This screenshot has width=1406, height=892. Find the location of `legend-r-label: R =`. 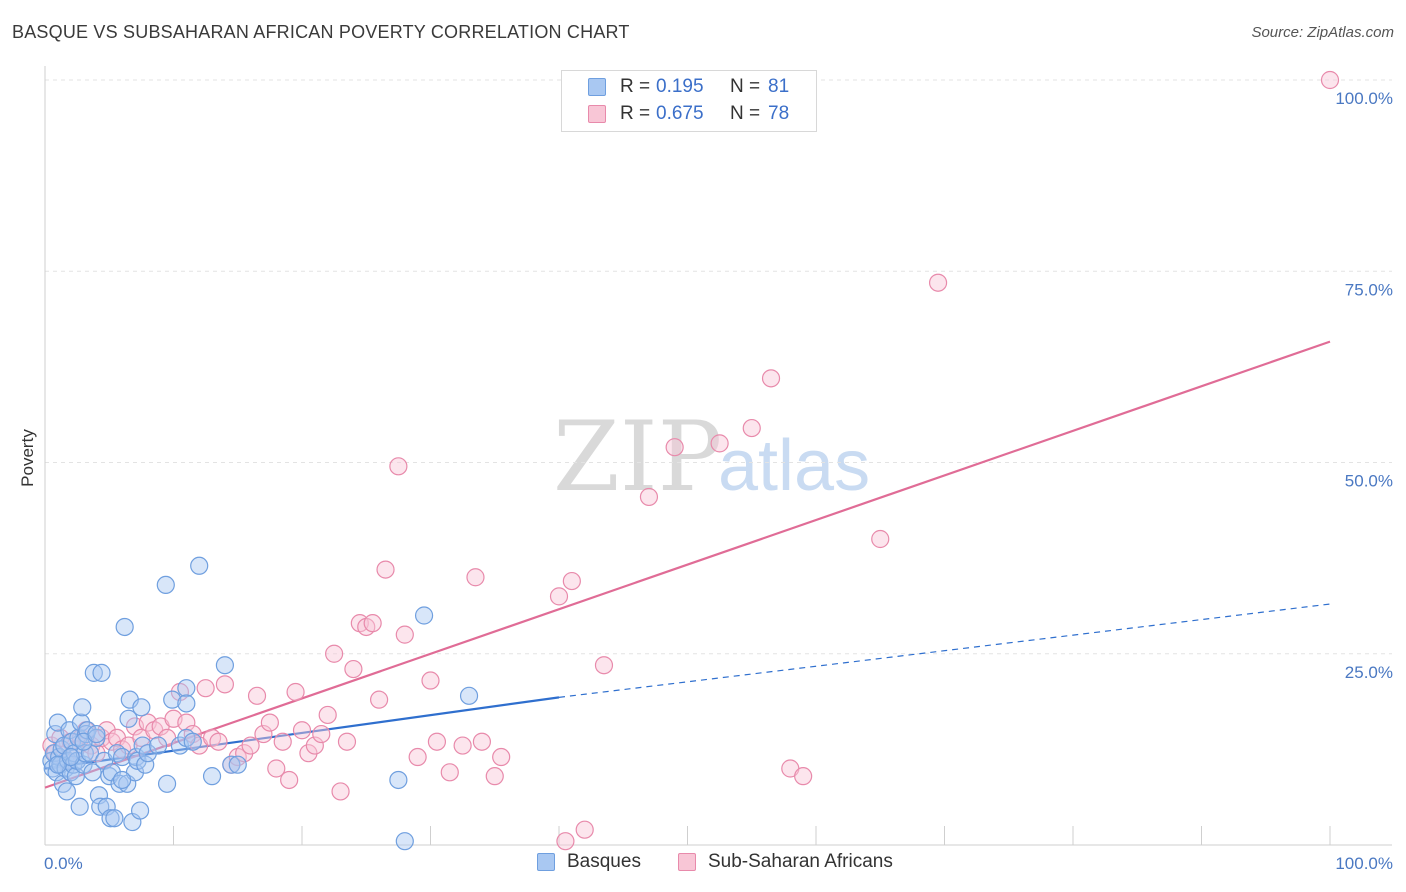

legend-r-label: R = is located at coordinates (635, 86).